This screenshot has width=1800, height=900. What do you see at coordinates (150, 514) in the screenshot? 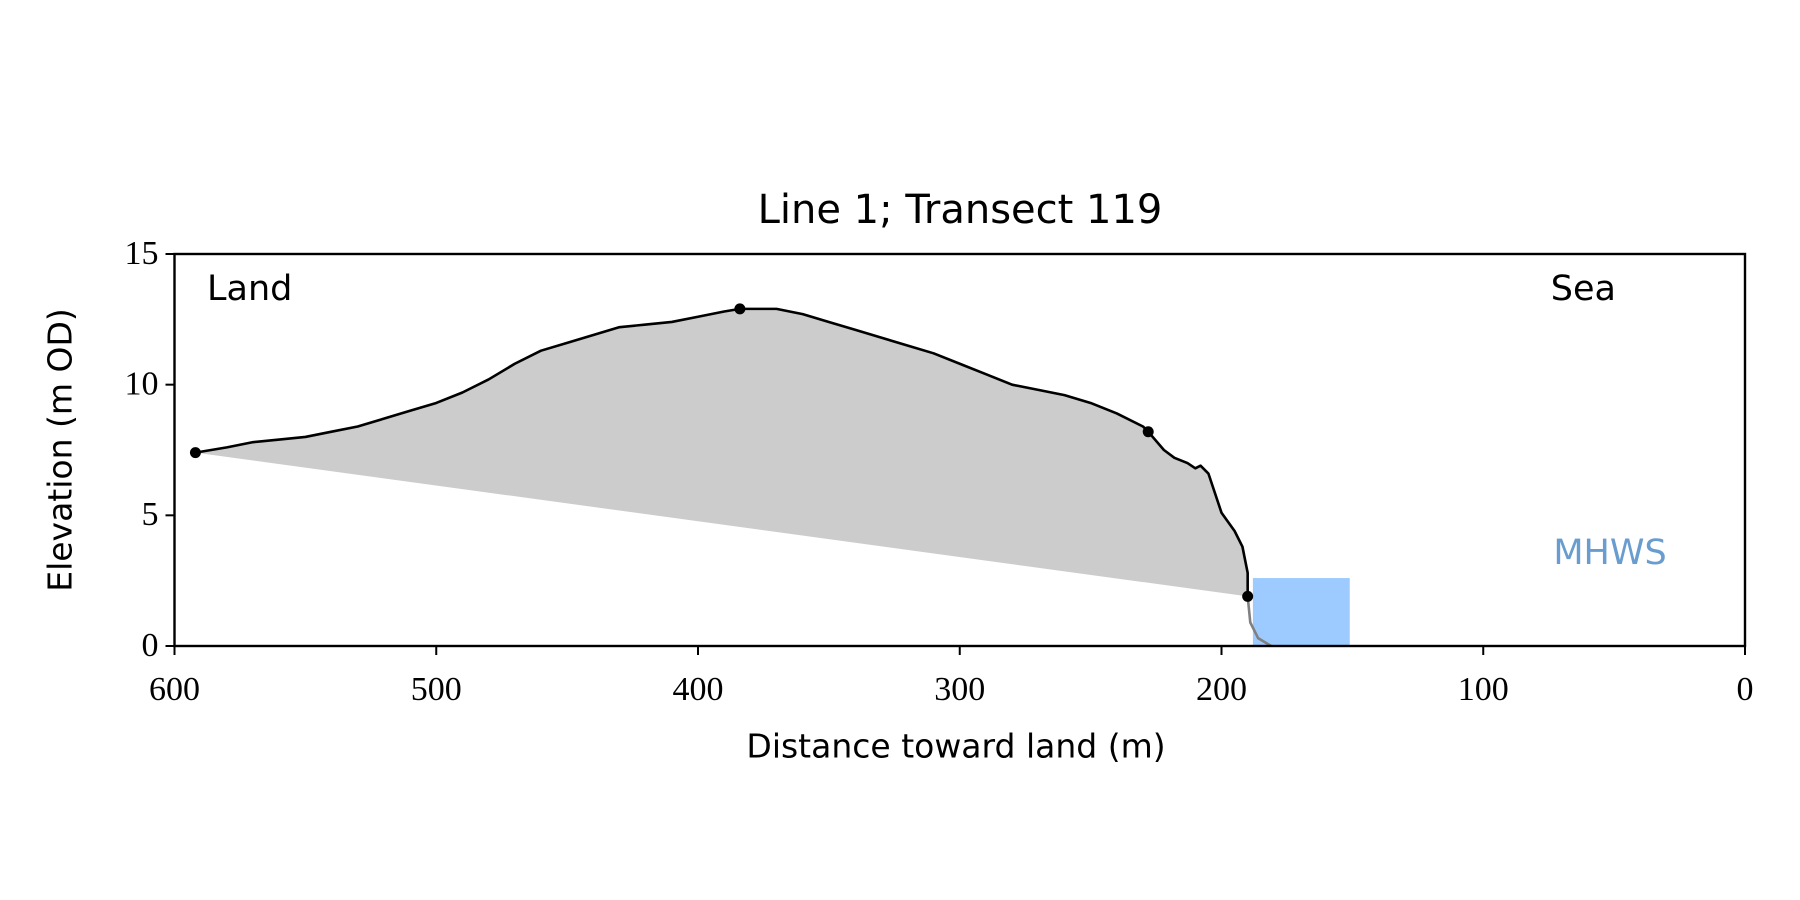
I see `y-tick-label: 5` at bounding box center [150, 514].